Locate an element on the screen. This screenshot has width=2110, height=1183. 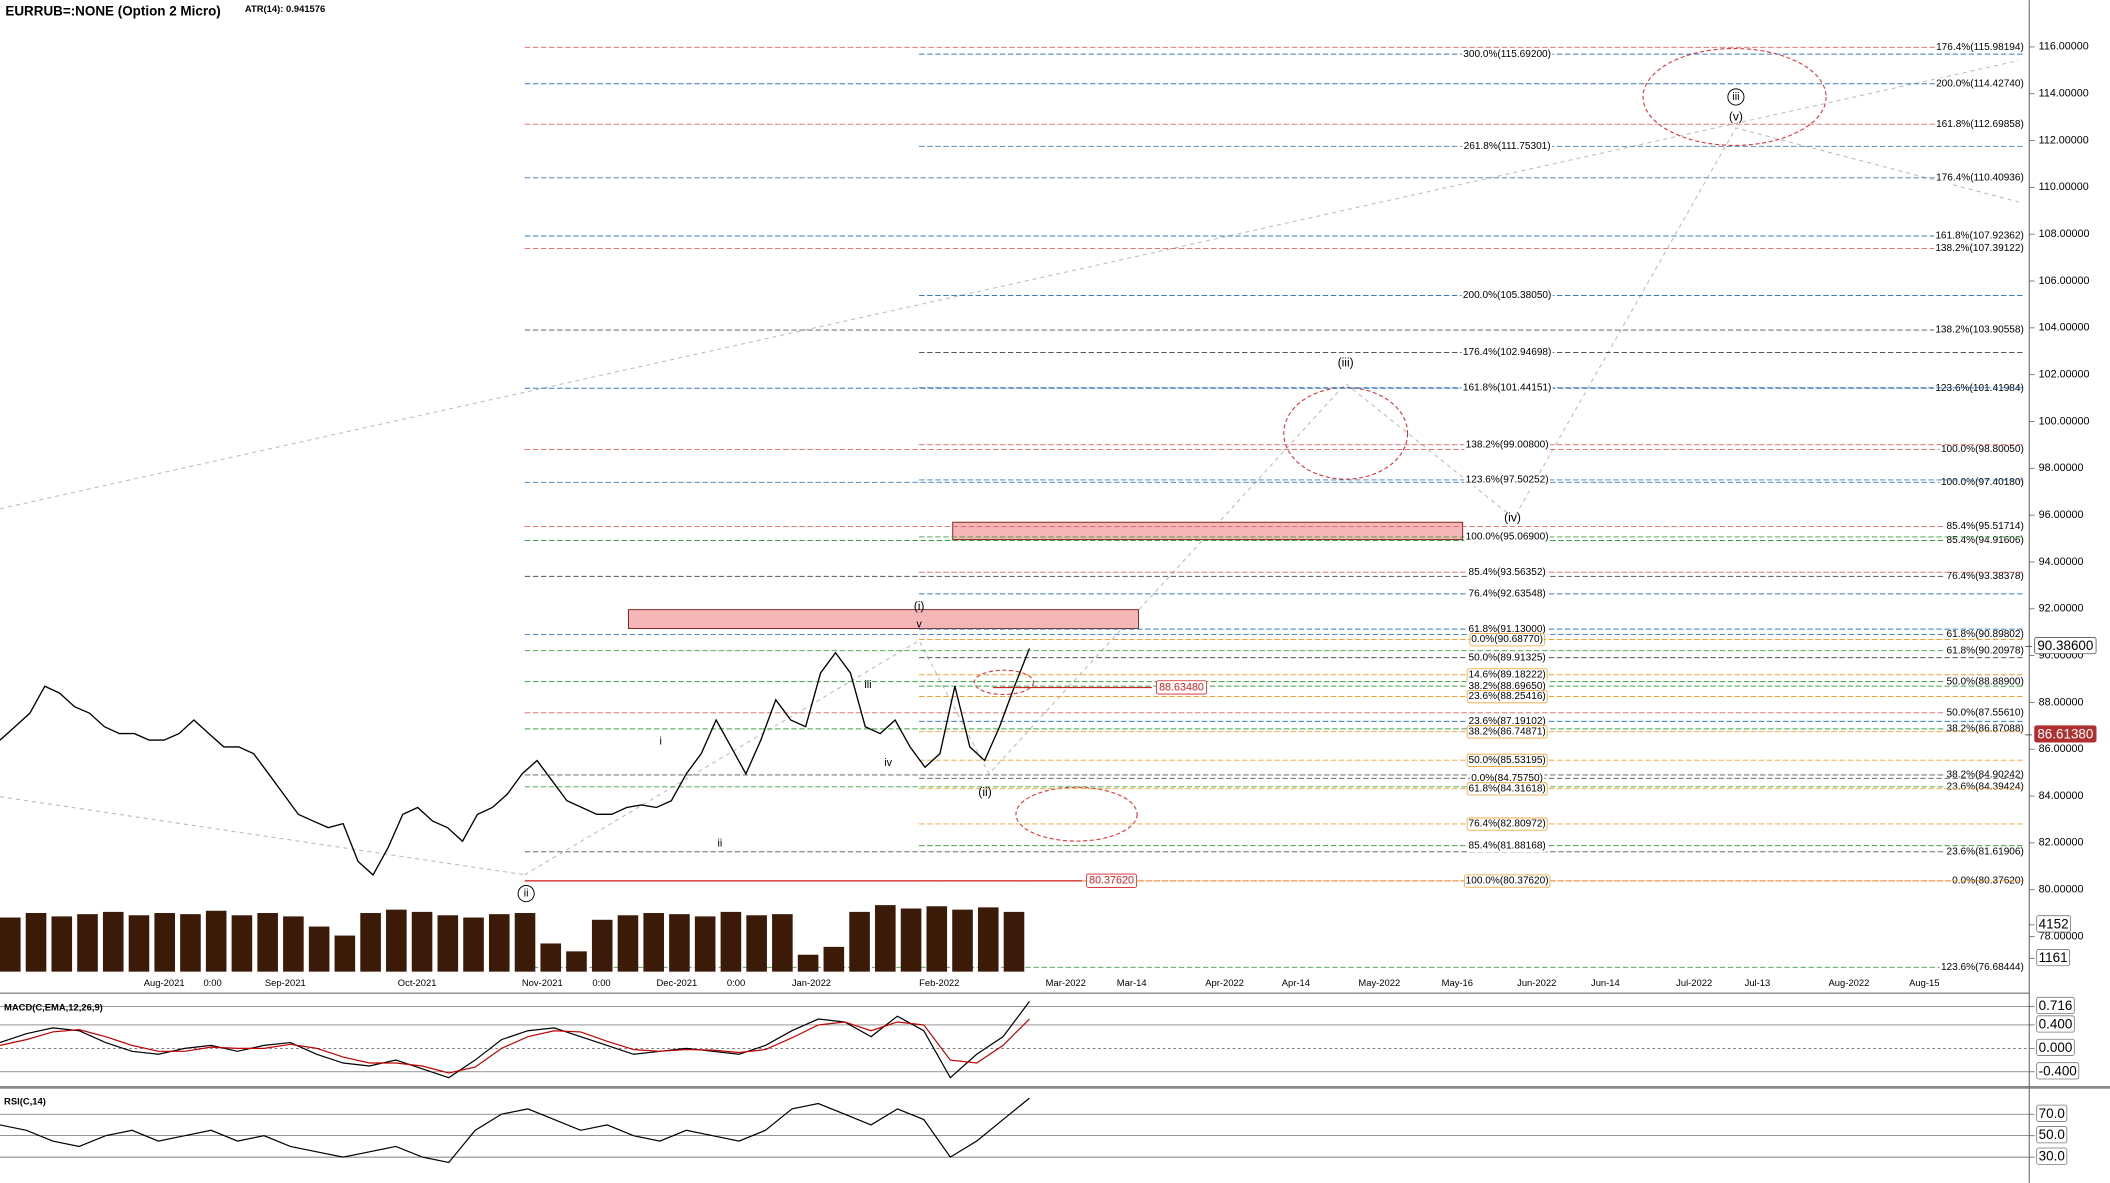
x-tick-label: Sep-2021 is located at coordinates (285, 982).